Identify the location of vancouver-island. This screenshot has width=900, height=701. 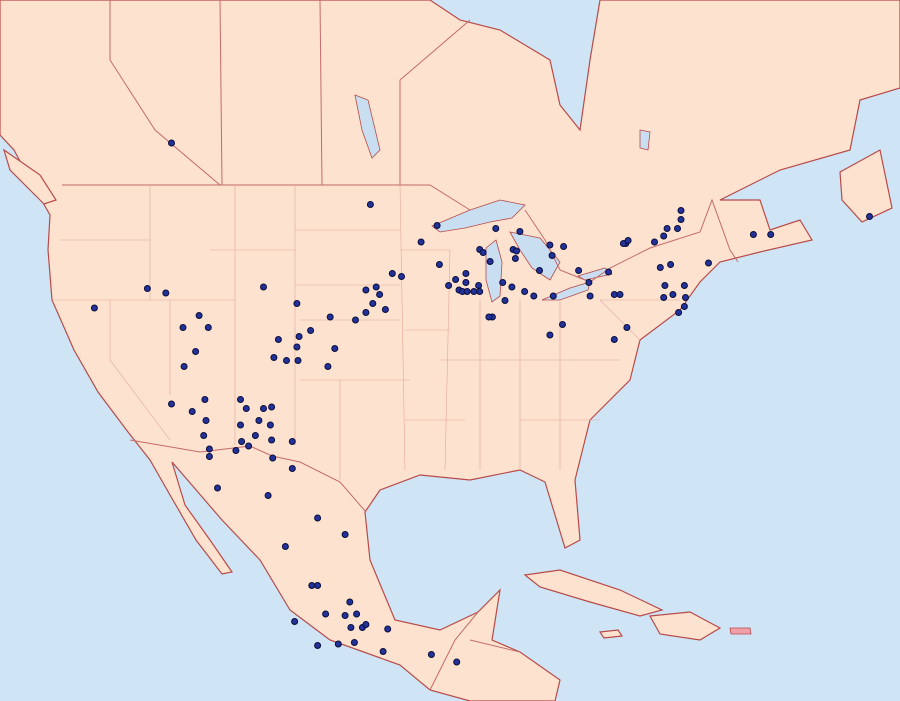
(29, 176).